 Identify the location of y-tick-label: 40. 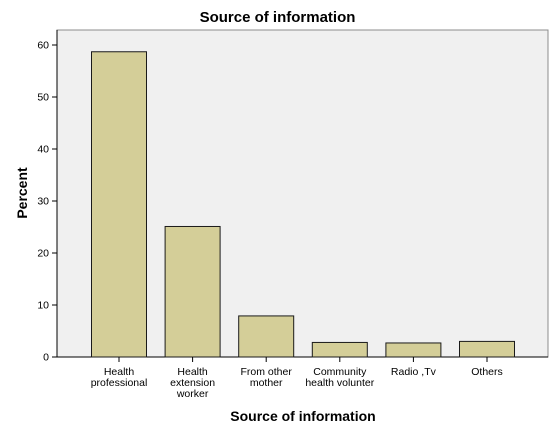
(43, 150).